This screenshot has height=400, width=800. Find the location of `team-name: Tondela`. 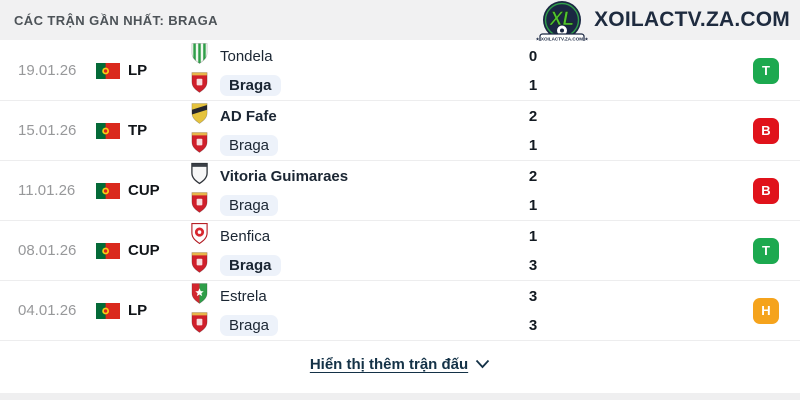

team-name: Tondela is located at coordinates (246, 56).